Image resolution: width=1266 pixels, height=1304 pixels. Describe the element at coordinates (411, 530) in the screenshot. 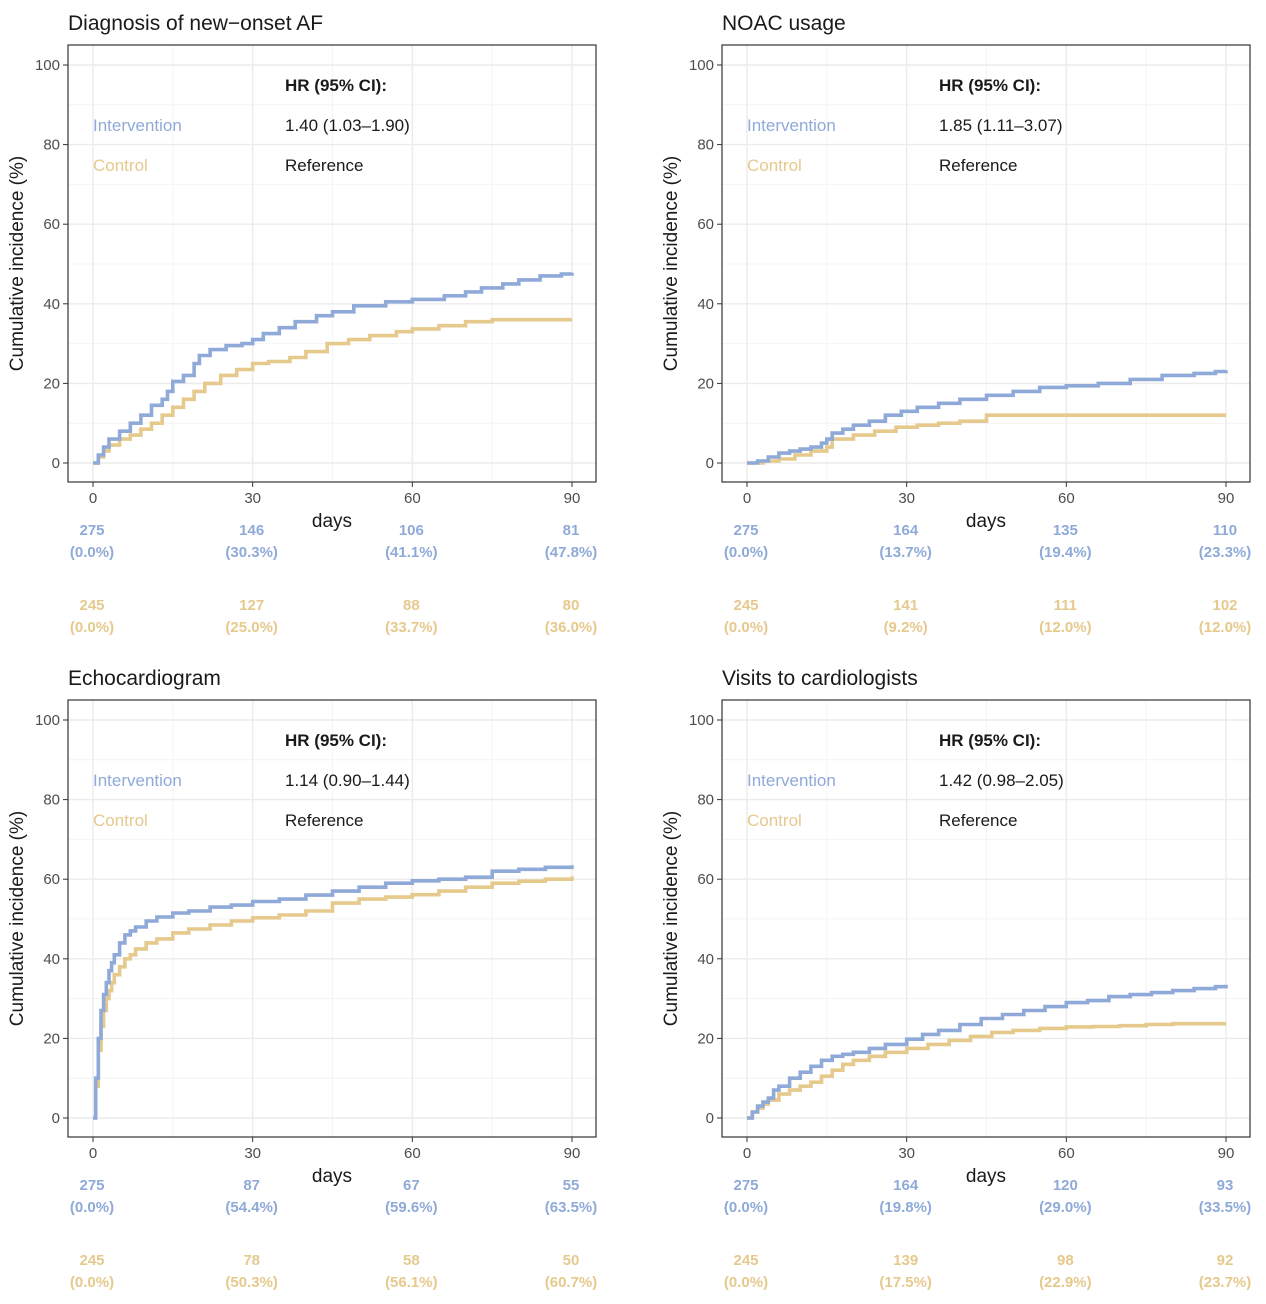

I see `risk-n-intervention: 106` at that location.